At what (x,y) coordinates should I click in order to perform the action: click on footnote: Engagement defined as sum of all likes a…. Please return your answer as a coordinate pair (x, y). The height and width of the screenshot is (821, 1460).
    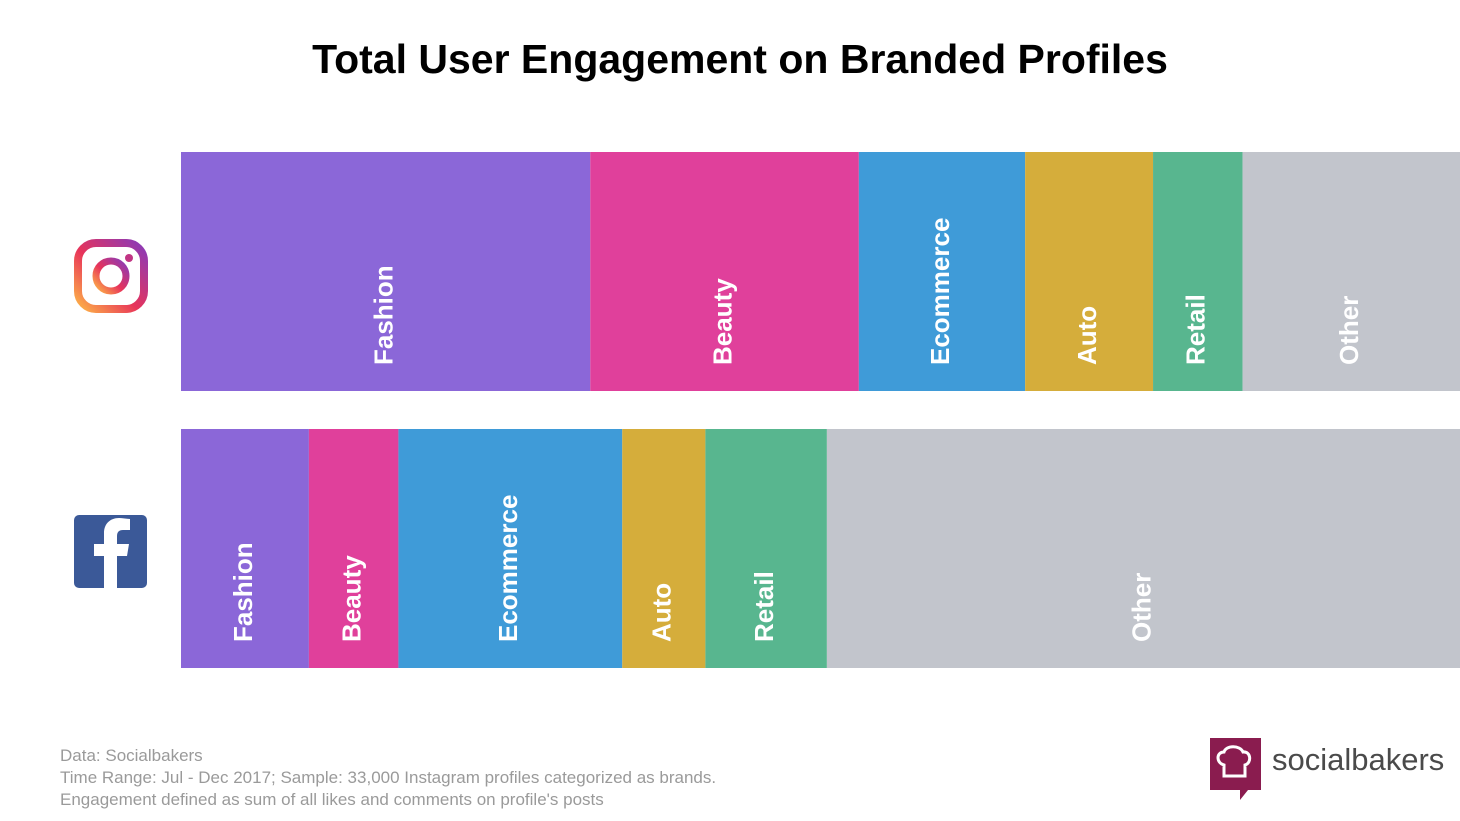
    Looking at the image, I should click on (332, 799).